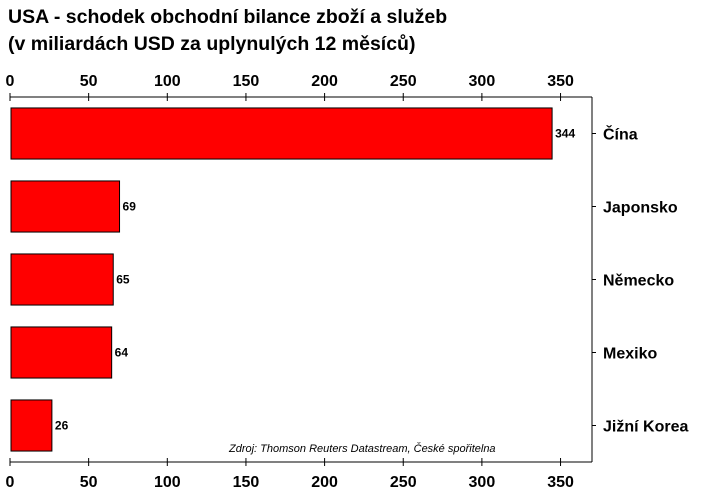 The width and height of the screenshot is (705, 495). I want to click on value-label: 69, so click(130, 207).